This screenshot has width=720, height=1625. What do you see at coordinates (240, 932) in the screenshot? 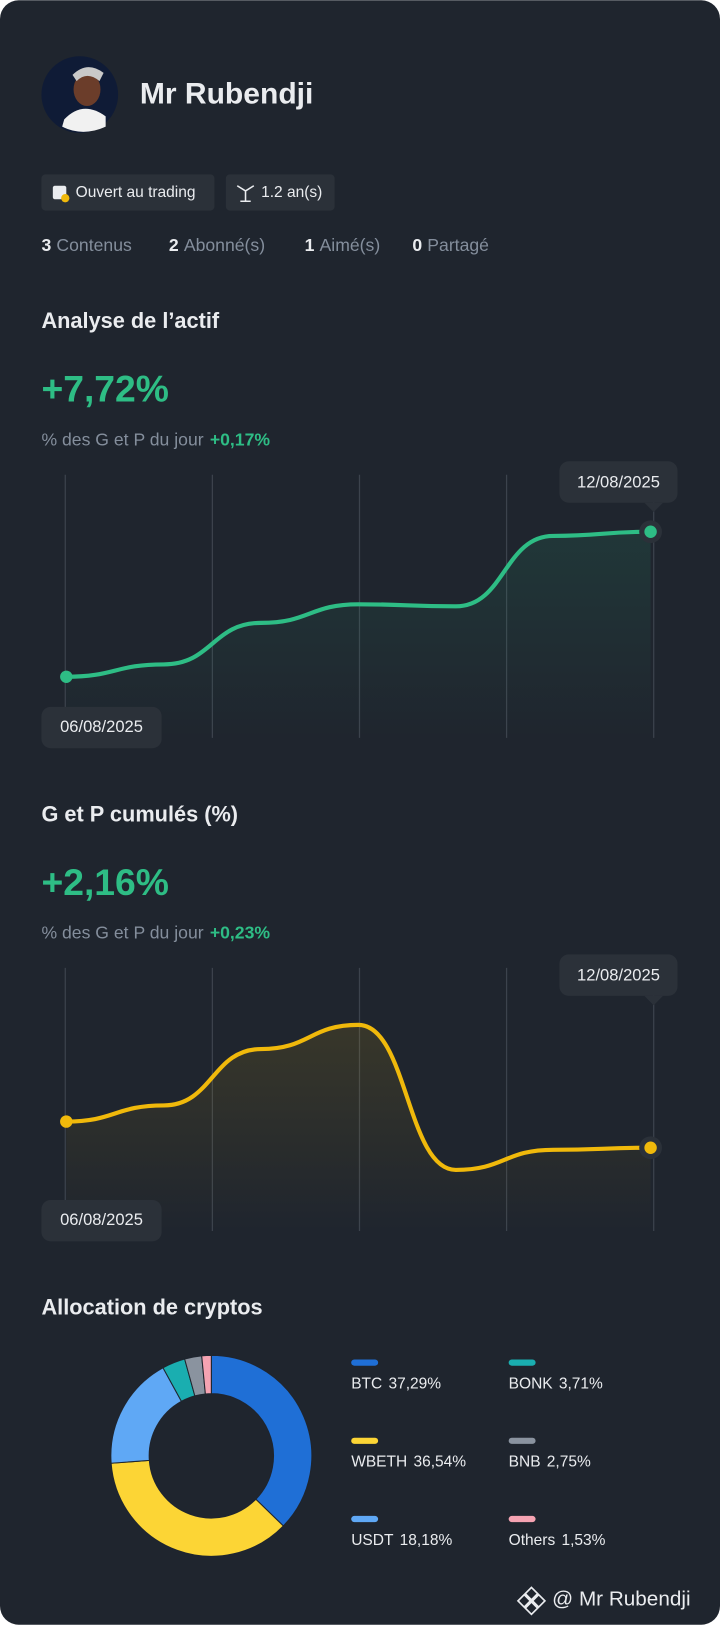
I see `daily-change: +0,23%` at bounding box center [240, 932].